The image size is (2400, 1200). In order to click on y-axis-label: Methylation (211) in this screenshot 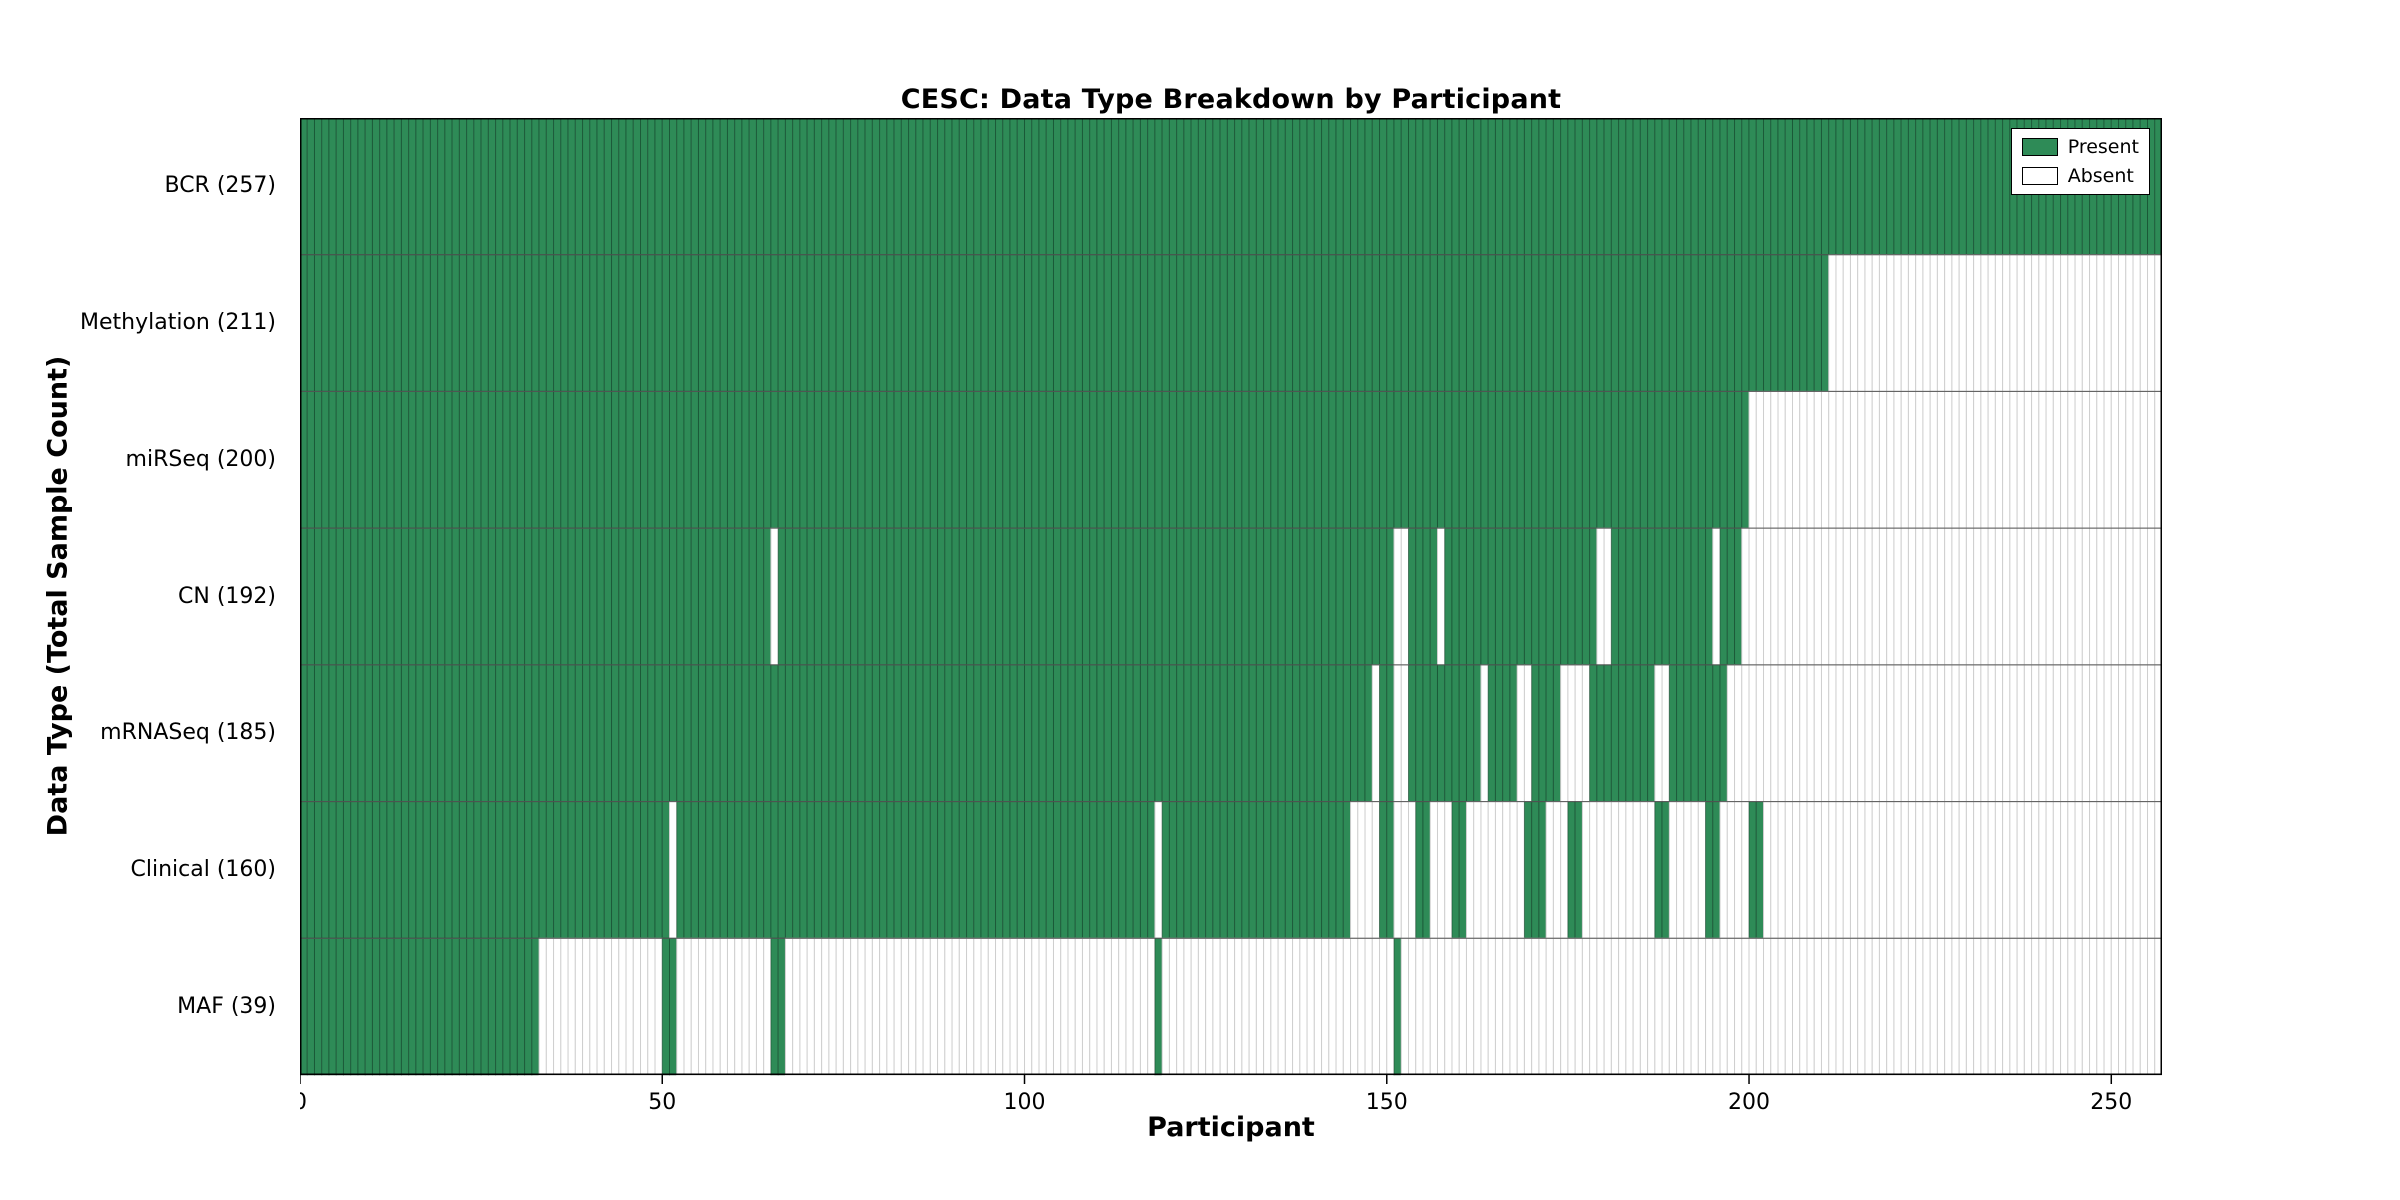, I will do `click(178, 323)`.